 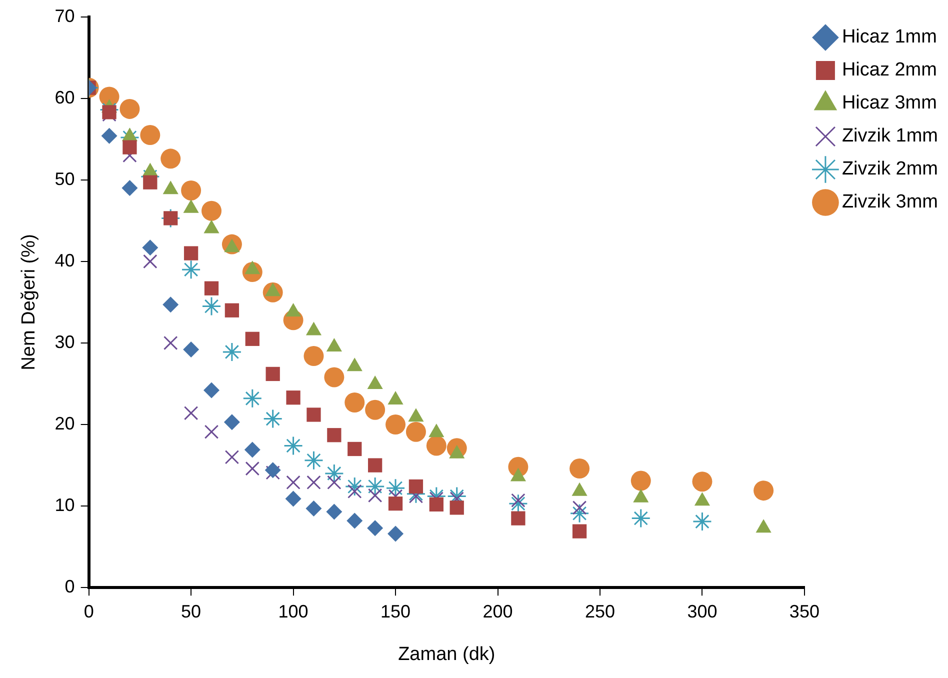 What do you see at coordinates (804, 611) in the screenshot?
I see `x-tick-label: 350` at bounding box center [804, 611].